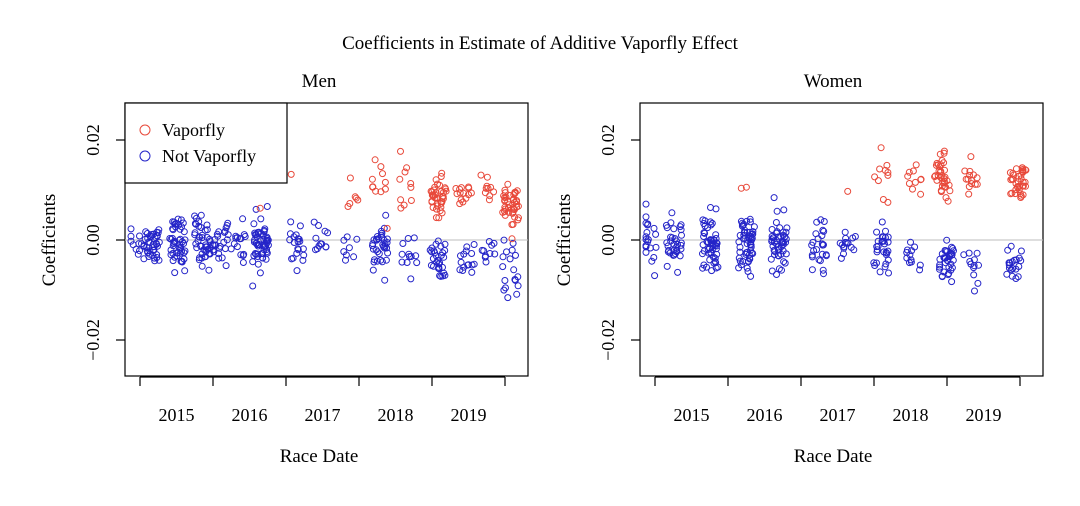 Image resolution: width=1080 pixels, height=506 pixels. I want to click on legend-marker, so click(145, 156).